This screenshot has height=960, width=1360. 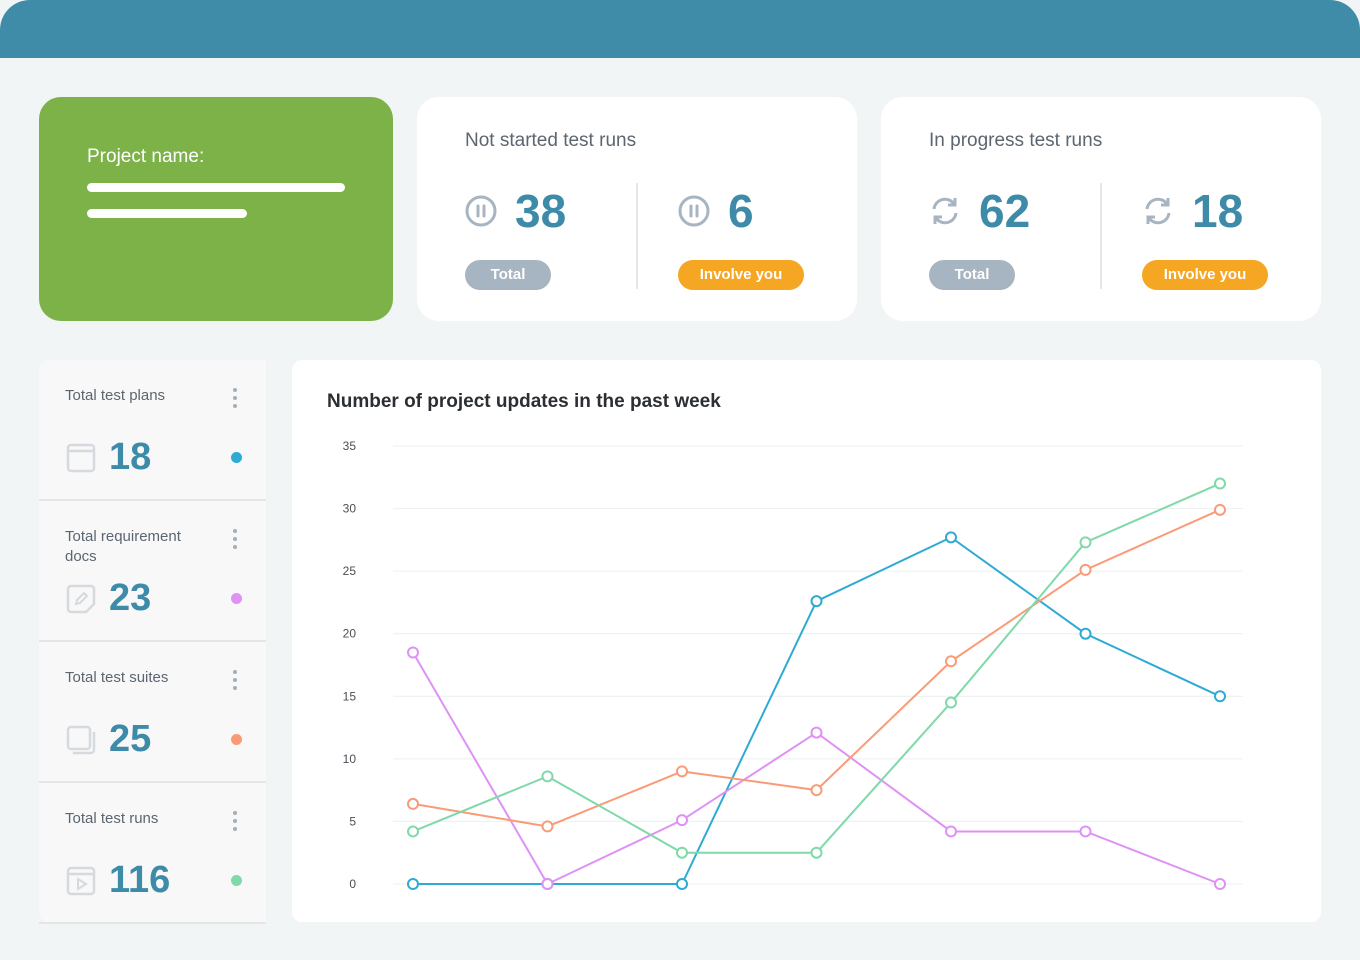 I want to click on project-card: Project name:, so click(x=216, y=209).